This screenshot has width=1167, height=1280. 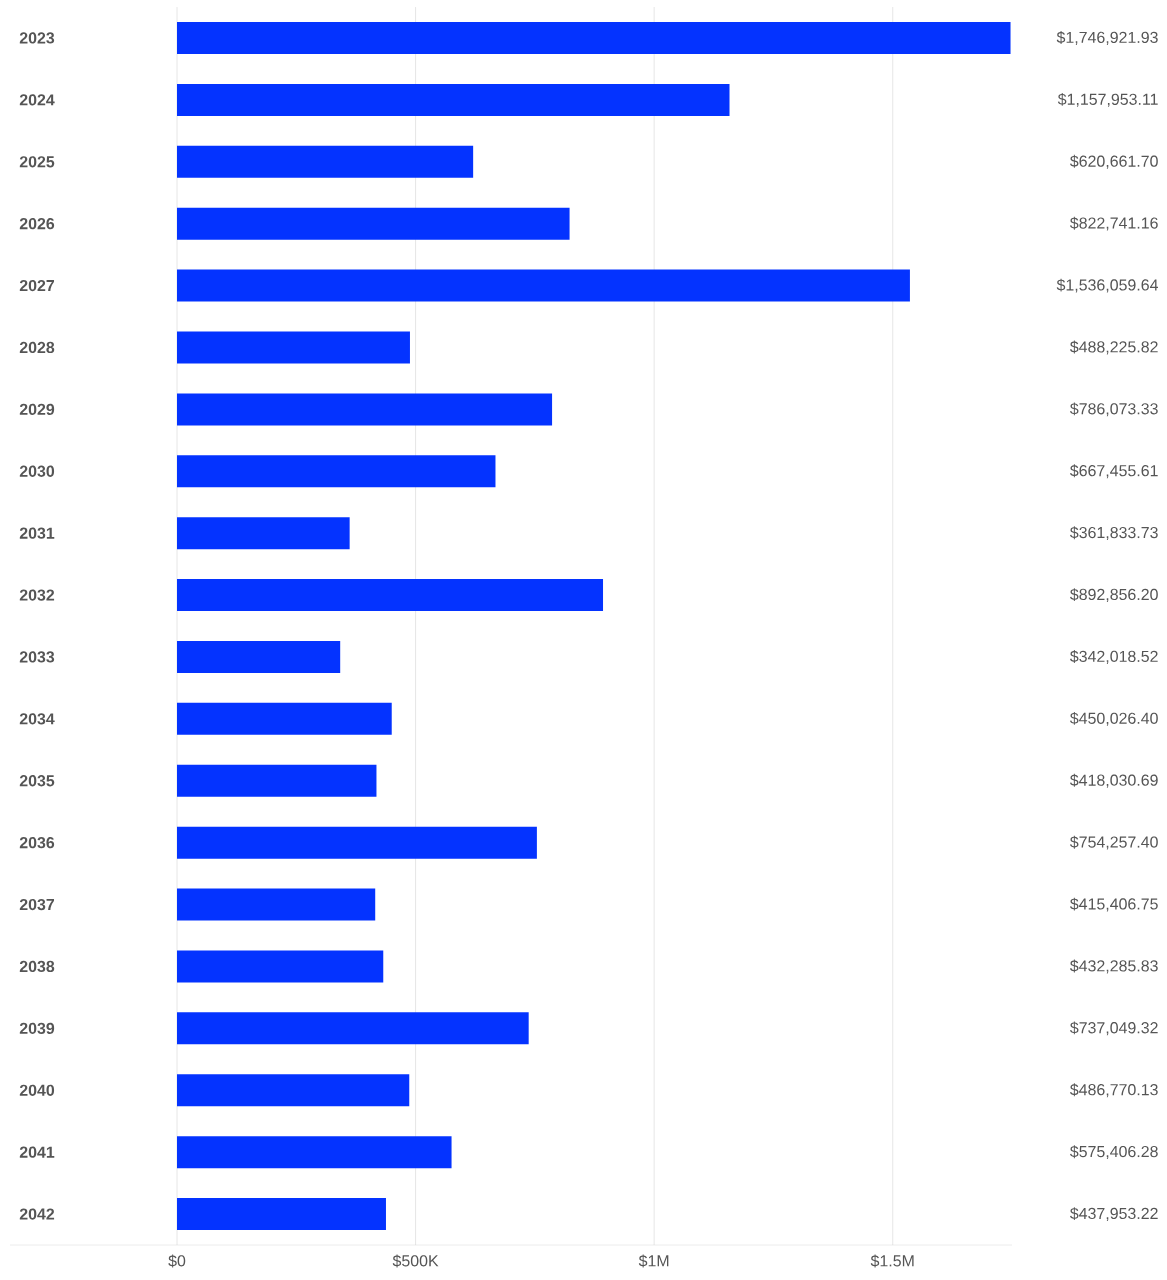 What do you see at coordinates (37, 162) in the screenshot?
I see `y-tick-label: 2025` at bounding box center [37, 162].